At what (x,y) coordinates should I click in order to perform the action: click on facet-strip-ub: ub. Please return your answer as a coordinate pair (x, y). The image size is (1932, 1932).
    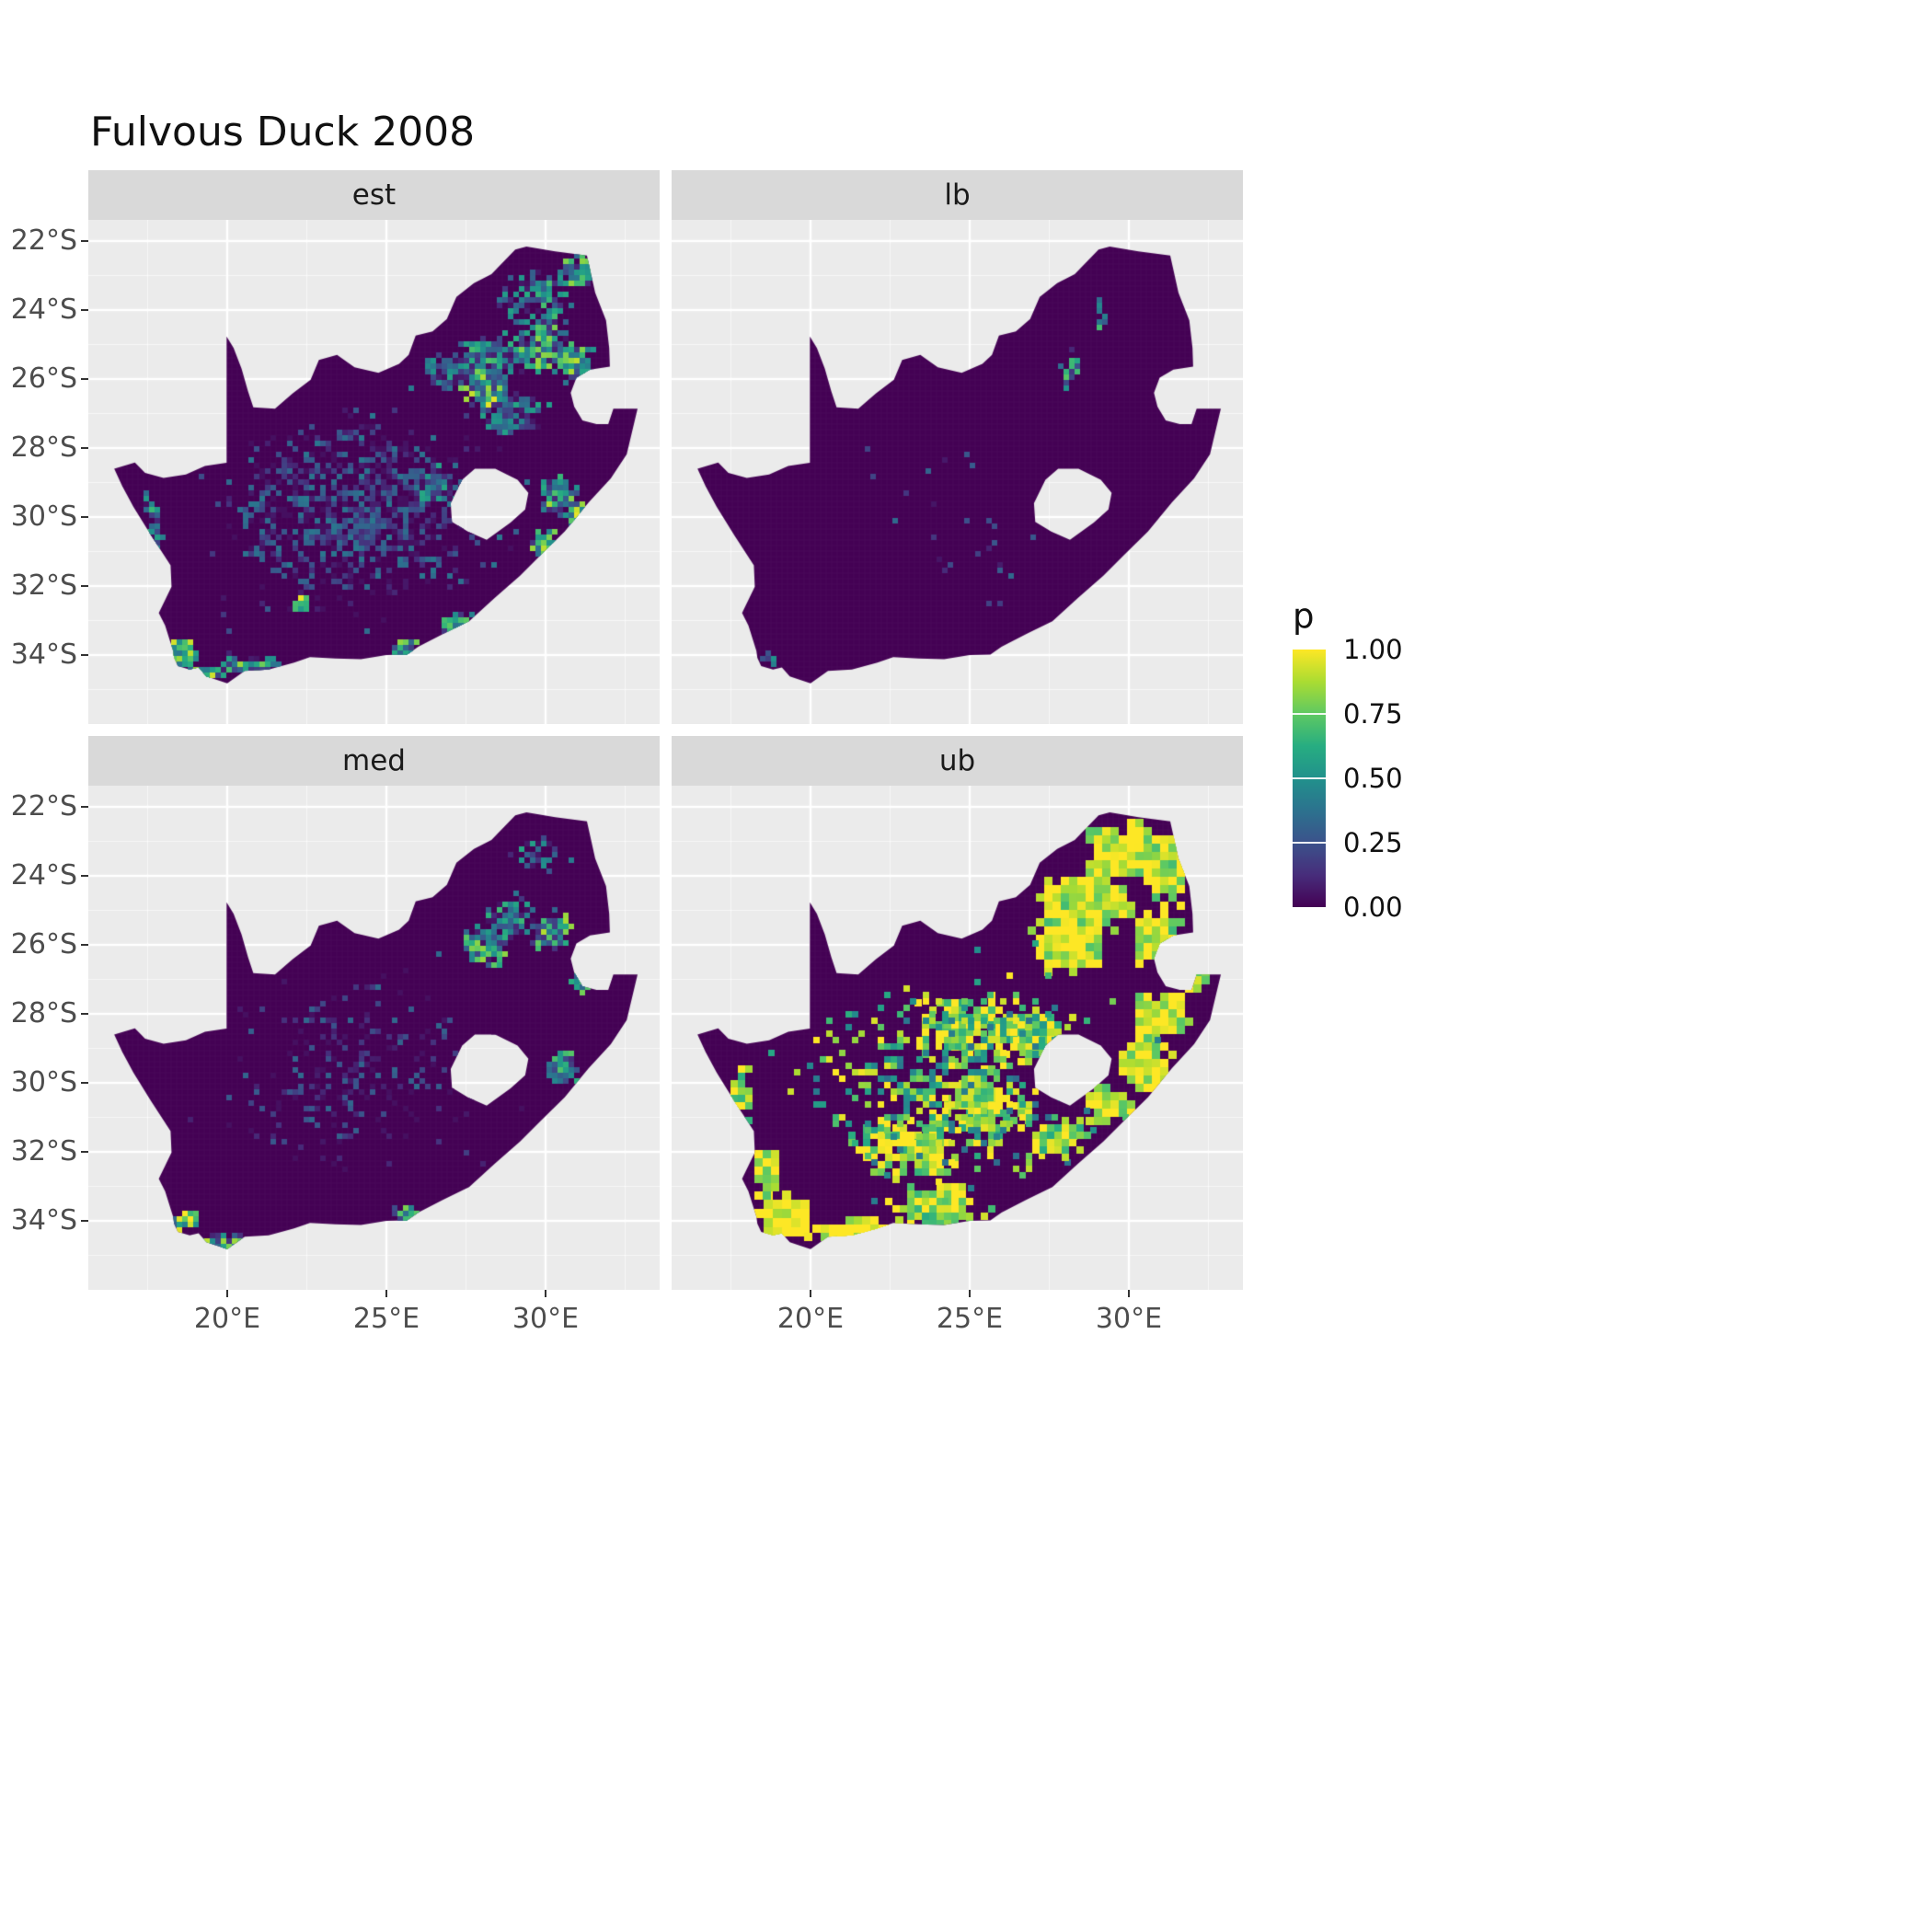
    Looking at the image, I should click on (957, 761).